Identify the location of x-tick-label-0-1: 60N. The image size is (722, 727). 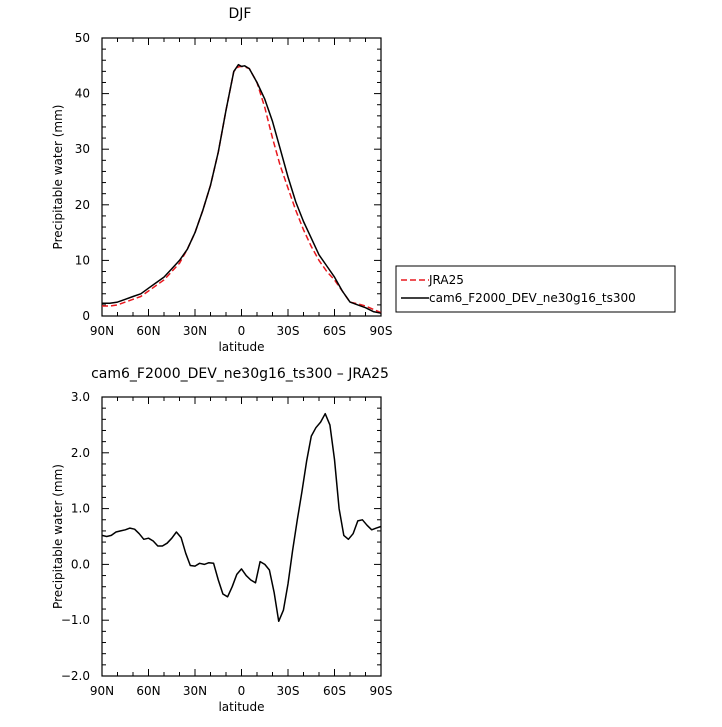
(148, 331).